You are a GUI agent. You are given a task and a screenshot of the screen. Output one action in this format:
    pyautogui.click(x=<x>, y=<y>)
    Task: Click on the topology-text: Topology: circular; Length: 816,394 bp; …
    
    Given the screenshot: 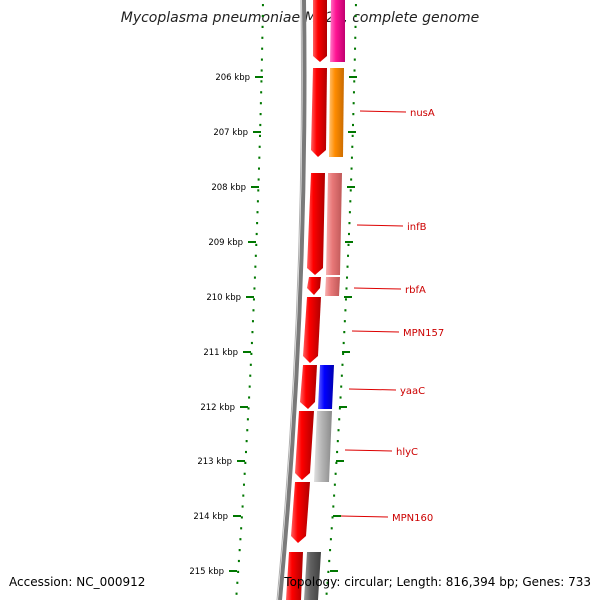 What is the action you would take?
    pyautogui.click(x=437, y=582)
    